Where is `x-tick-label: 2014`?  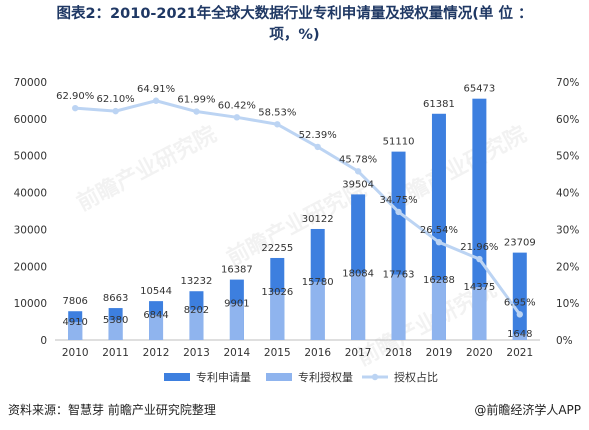 x-tick-label: 2014 is located at coordinates (237, 353).